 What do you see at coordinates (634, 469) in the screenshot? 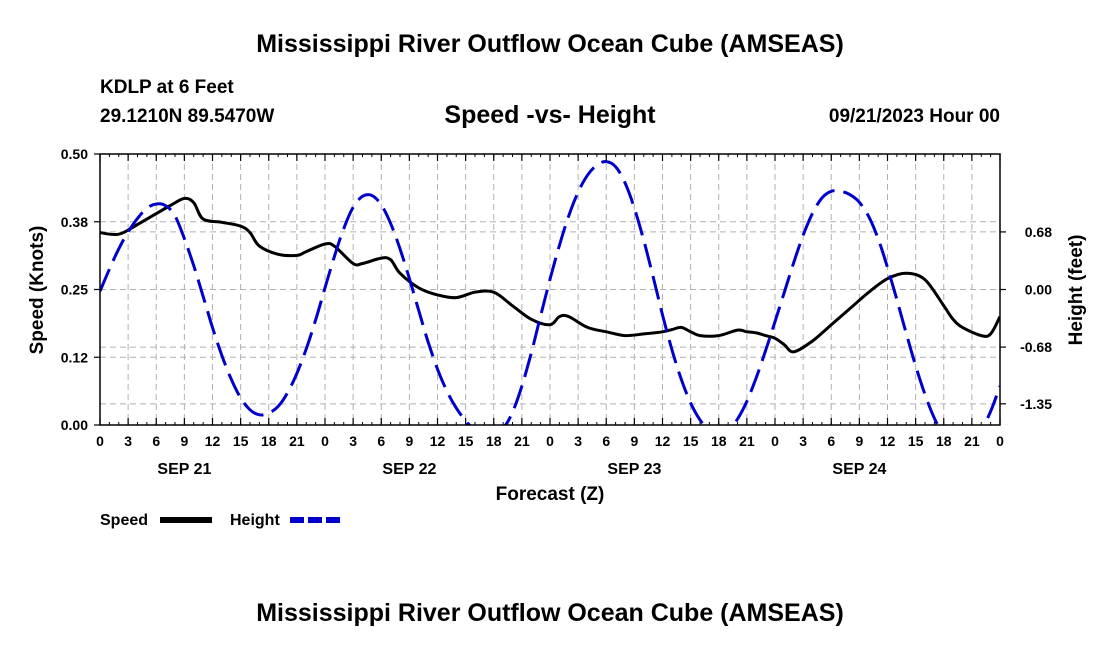
I see `day-label: SEP 23` at bounding box center [634, 469].